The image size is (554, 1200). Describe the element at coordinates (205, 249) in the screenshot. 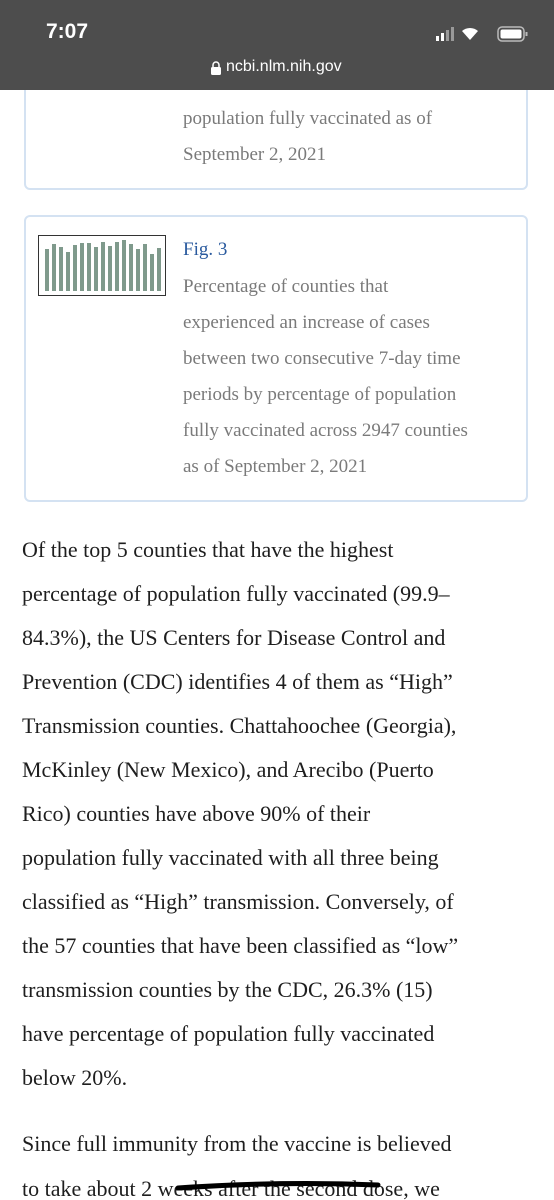

I see `figure-link: Fig. 3` at that location.